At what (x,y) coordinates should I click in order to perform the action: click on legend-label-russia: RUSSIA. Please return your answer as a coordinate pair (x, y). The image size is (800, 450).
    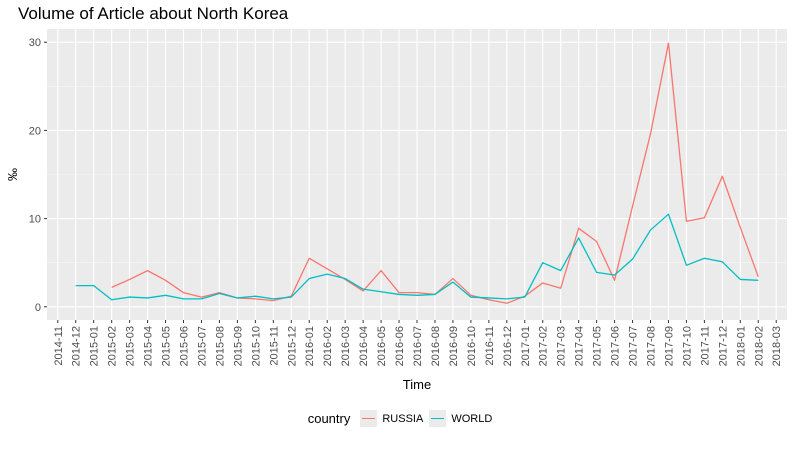
    Looking at the image, I should click on (403, 418).